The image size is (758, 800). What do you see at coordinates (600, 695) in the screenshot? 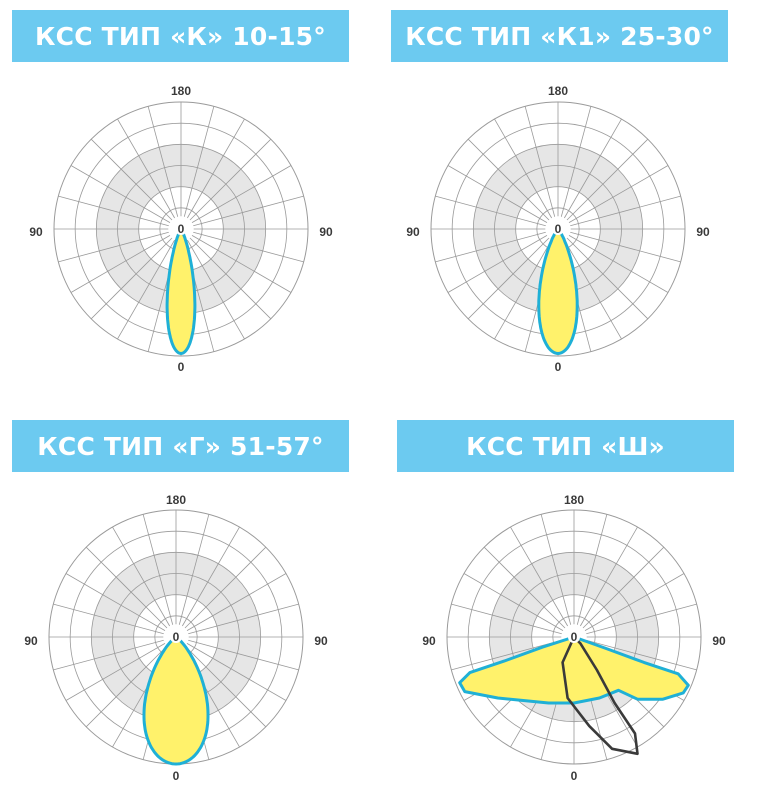
I see `secondary-intensity-curve` at bounding box center [600, 695].